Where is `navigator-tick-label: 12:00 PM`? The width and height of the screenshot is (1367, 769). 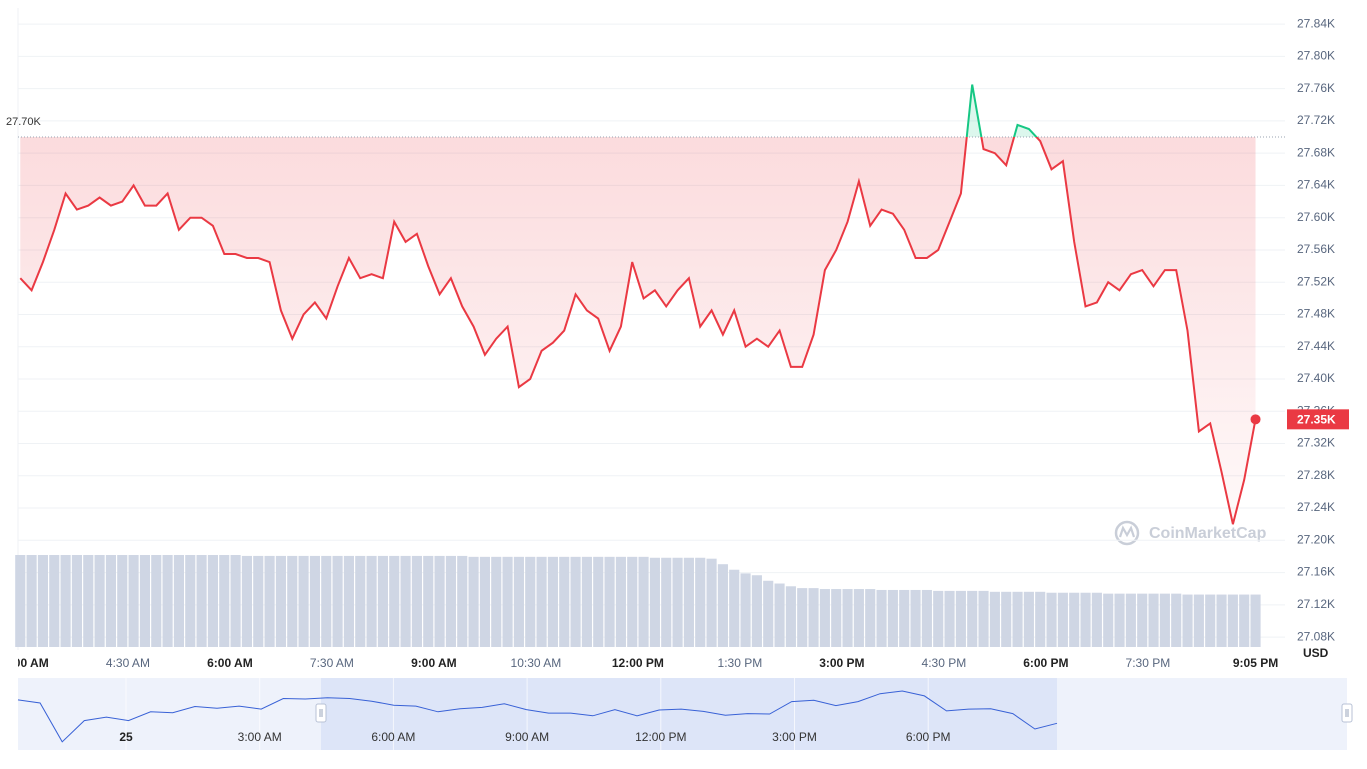 navigator-tick-label: 12:00 PM is located at coordinates (660, 737).